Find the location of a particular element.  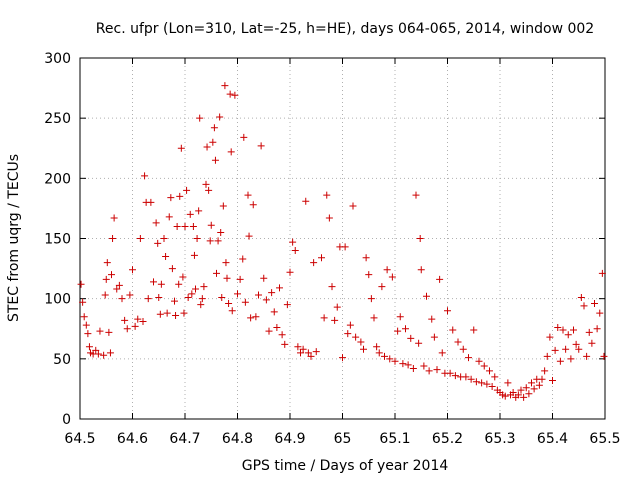

y-axis-label: STEC from uqrg / TECUs is located at coordinates (14, 238).